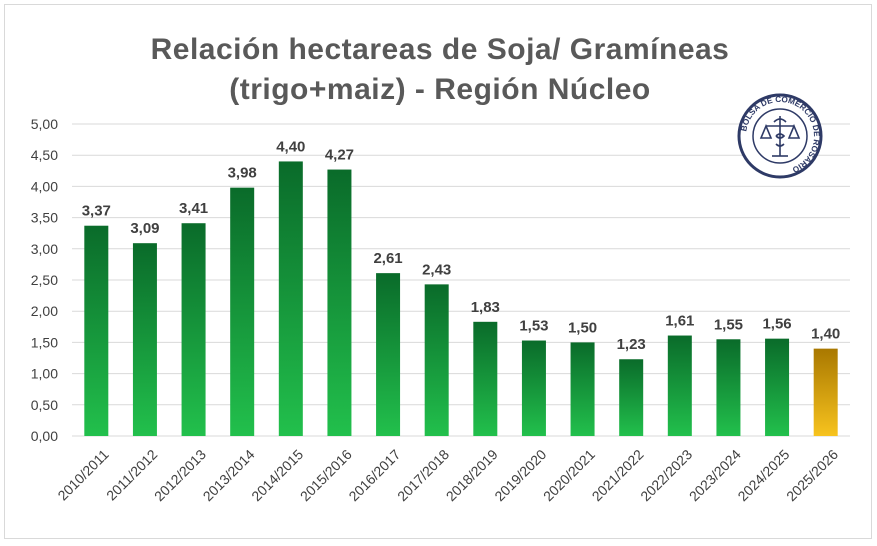 This screenshot has height=546, width=877. I want to click on x-tick-label: 2022/2023, so click(666, 475).